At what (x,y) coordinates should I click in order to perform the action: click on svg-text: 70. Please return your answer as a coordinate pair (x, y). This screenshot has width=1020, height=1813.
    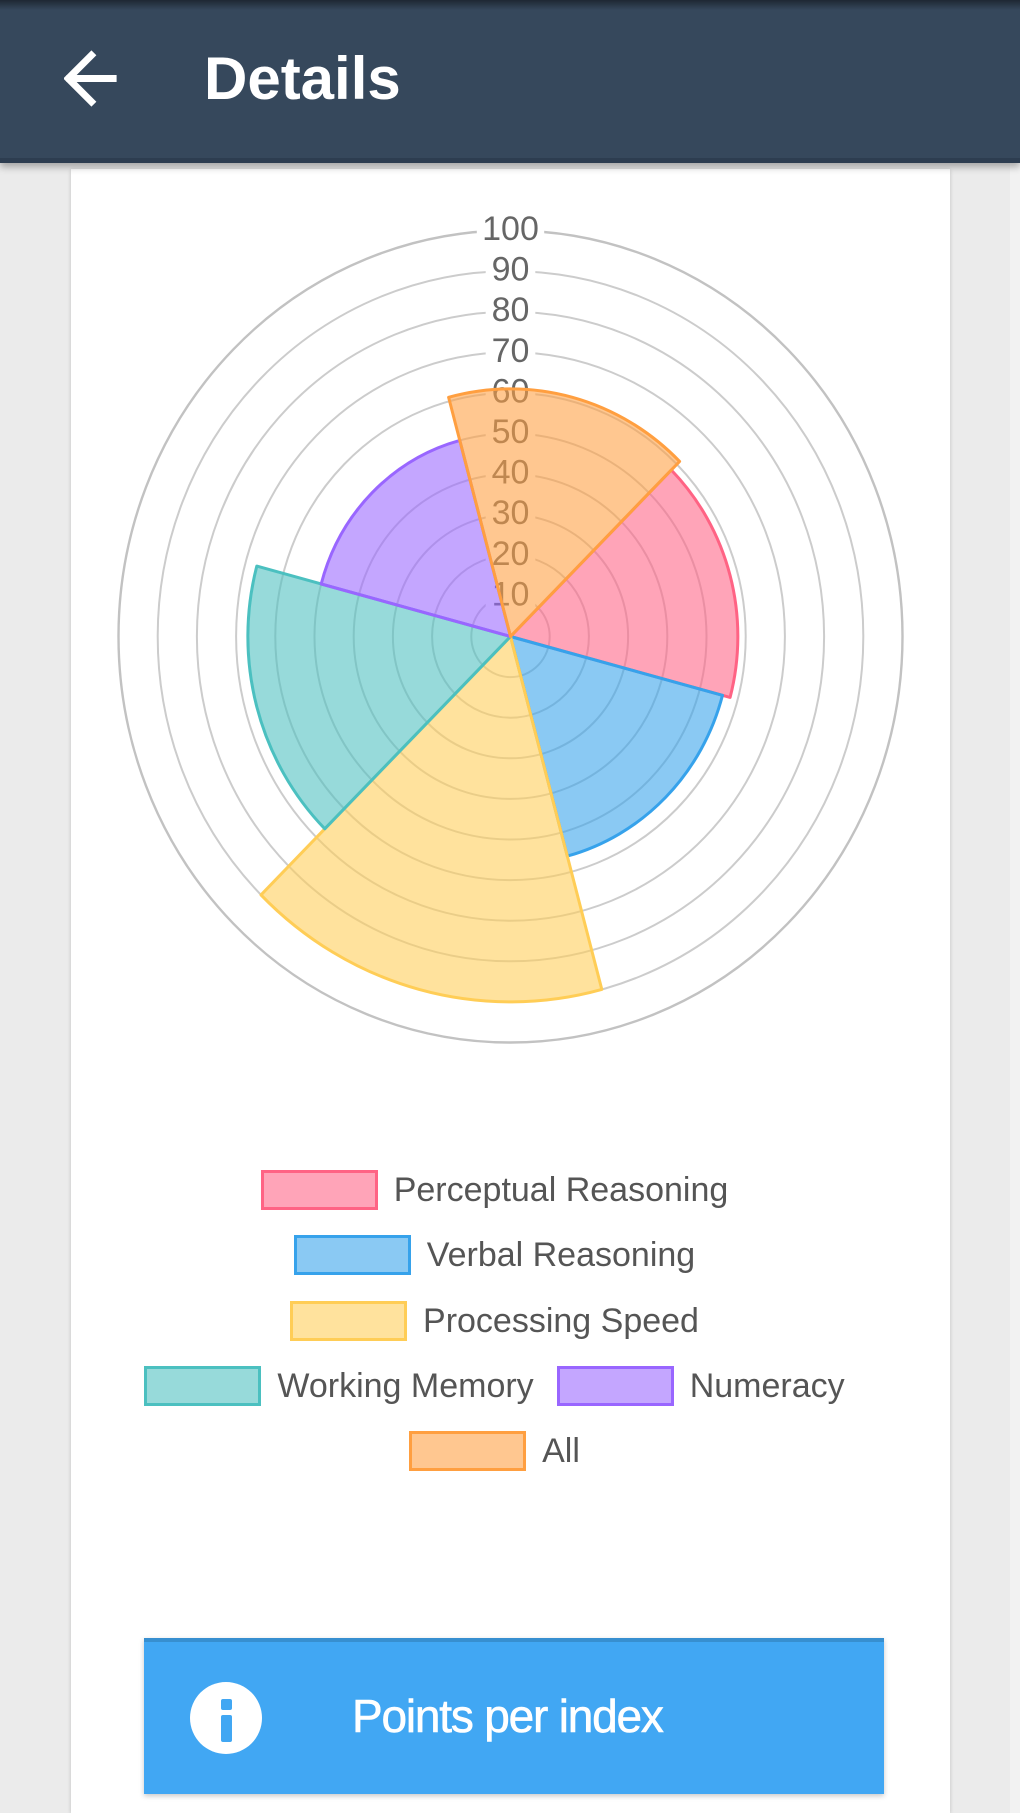
    Looking at the image, I should click on (511, 351).